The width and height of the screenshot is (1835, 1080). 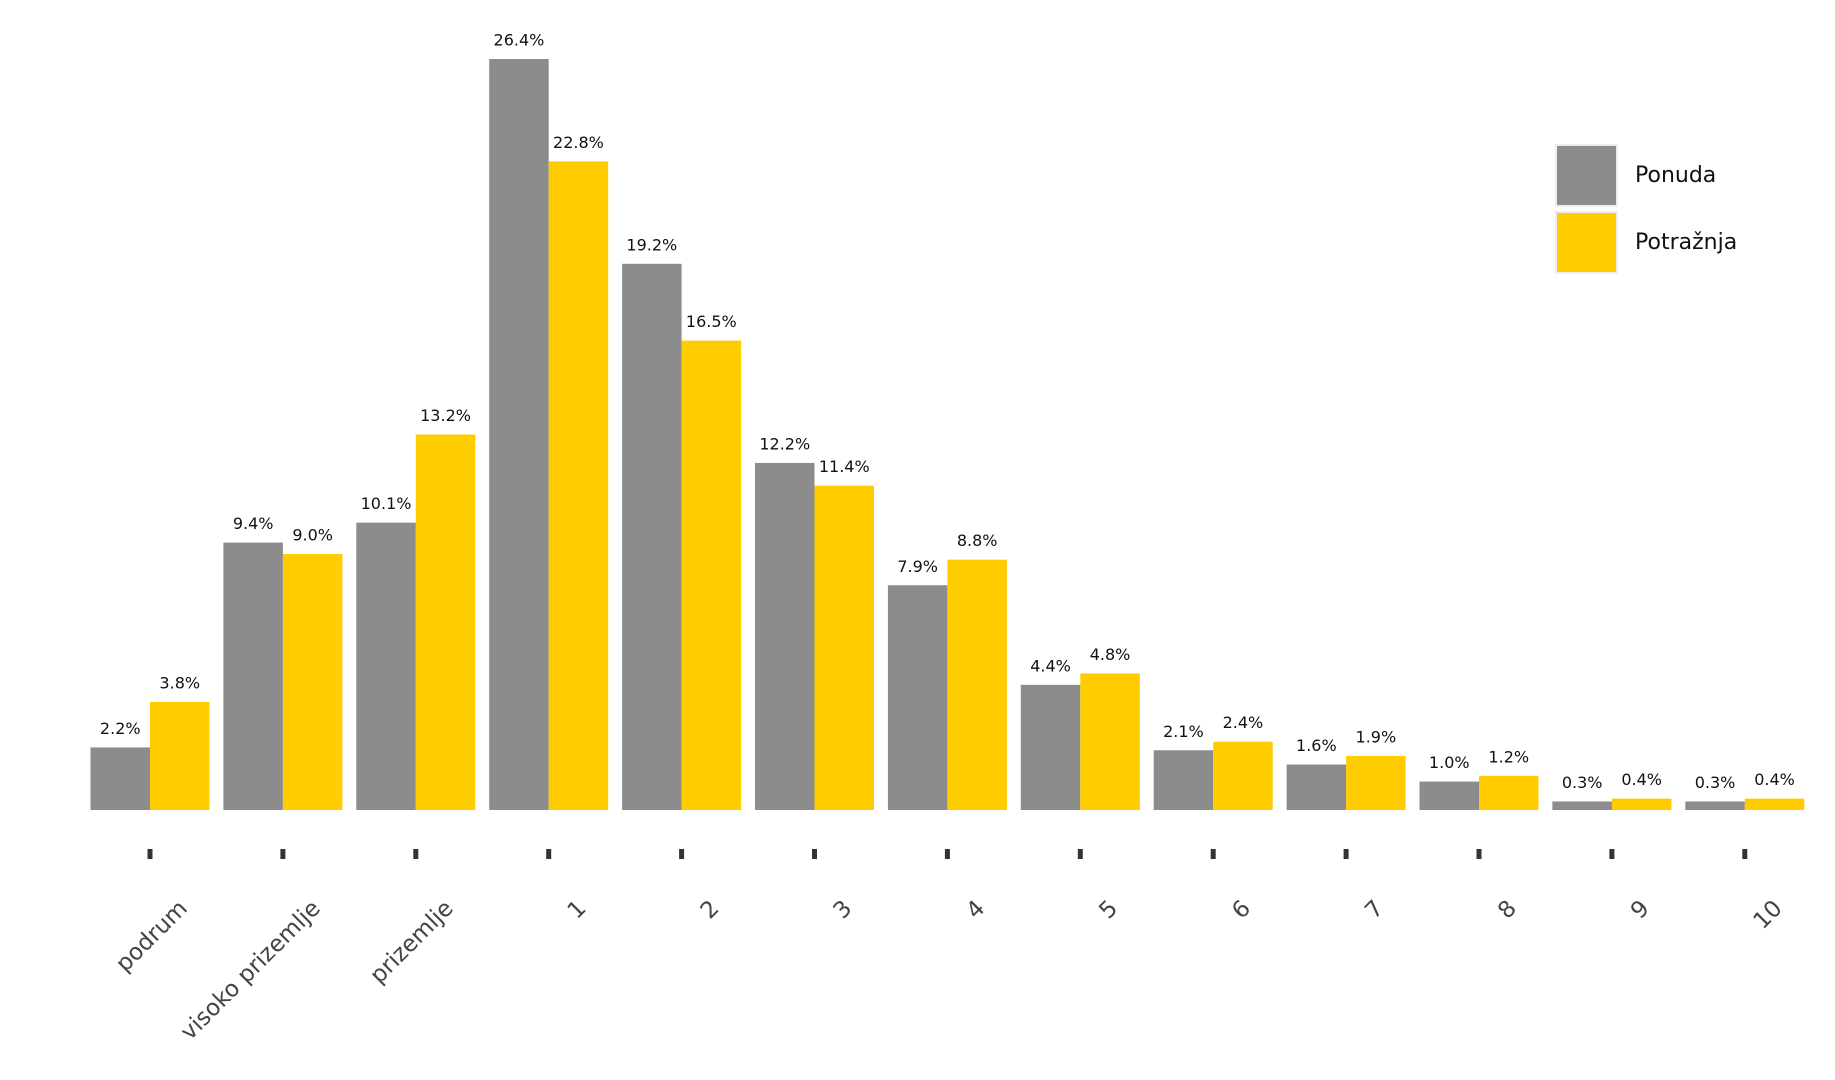 What do you see at coordinates (312, 534) in the screenshot?
I see `value-label: 9.0%` at bounding box center [312, 534].